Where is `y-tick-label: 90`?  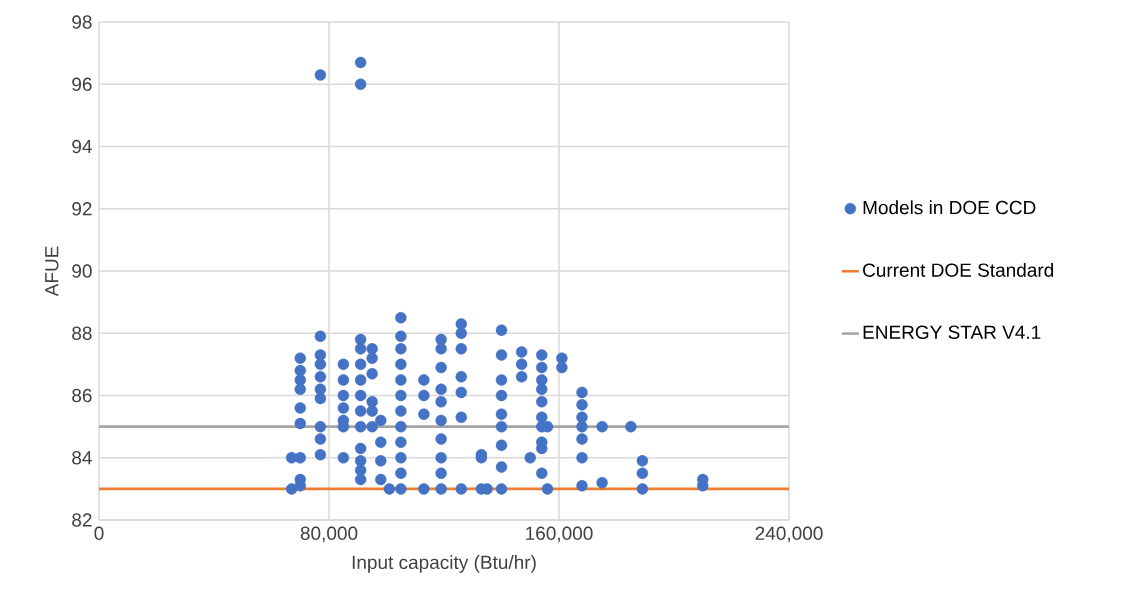
y-tick-label: 90 is located at coordinates (82, 271).